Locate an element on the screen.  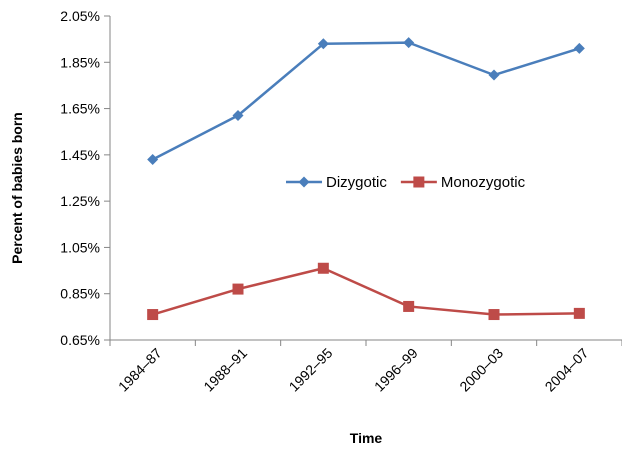
x-tick-label: 1992–95 is located at coordinates (311, 370).